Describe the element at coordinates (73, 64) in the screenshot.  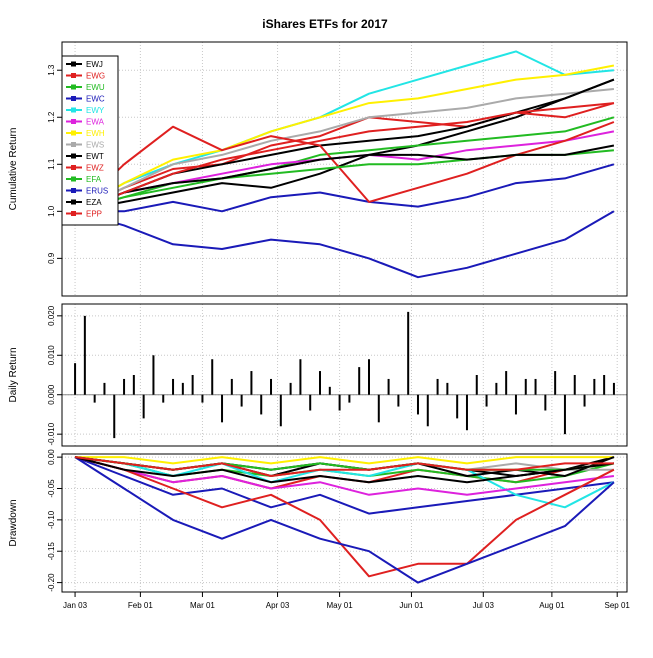
I see `legend-marker-ewj` at that location.